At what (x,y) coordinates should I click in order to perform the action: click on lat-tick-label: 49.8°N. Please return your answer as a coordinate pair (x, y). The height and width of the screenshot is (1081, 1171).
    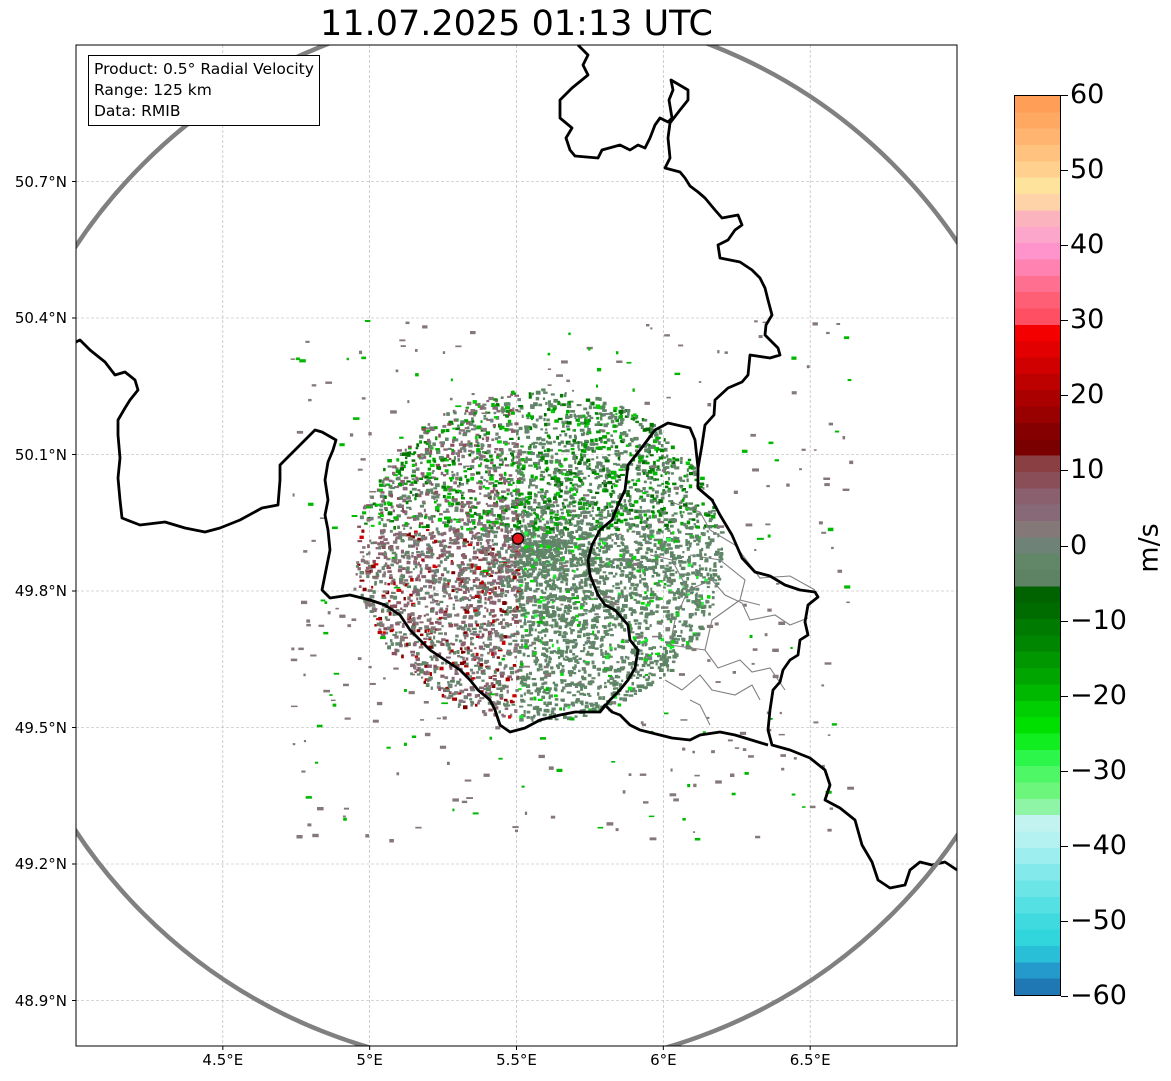
    Looking at the image, I should click on (40, 591).